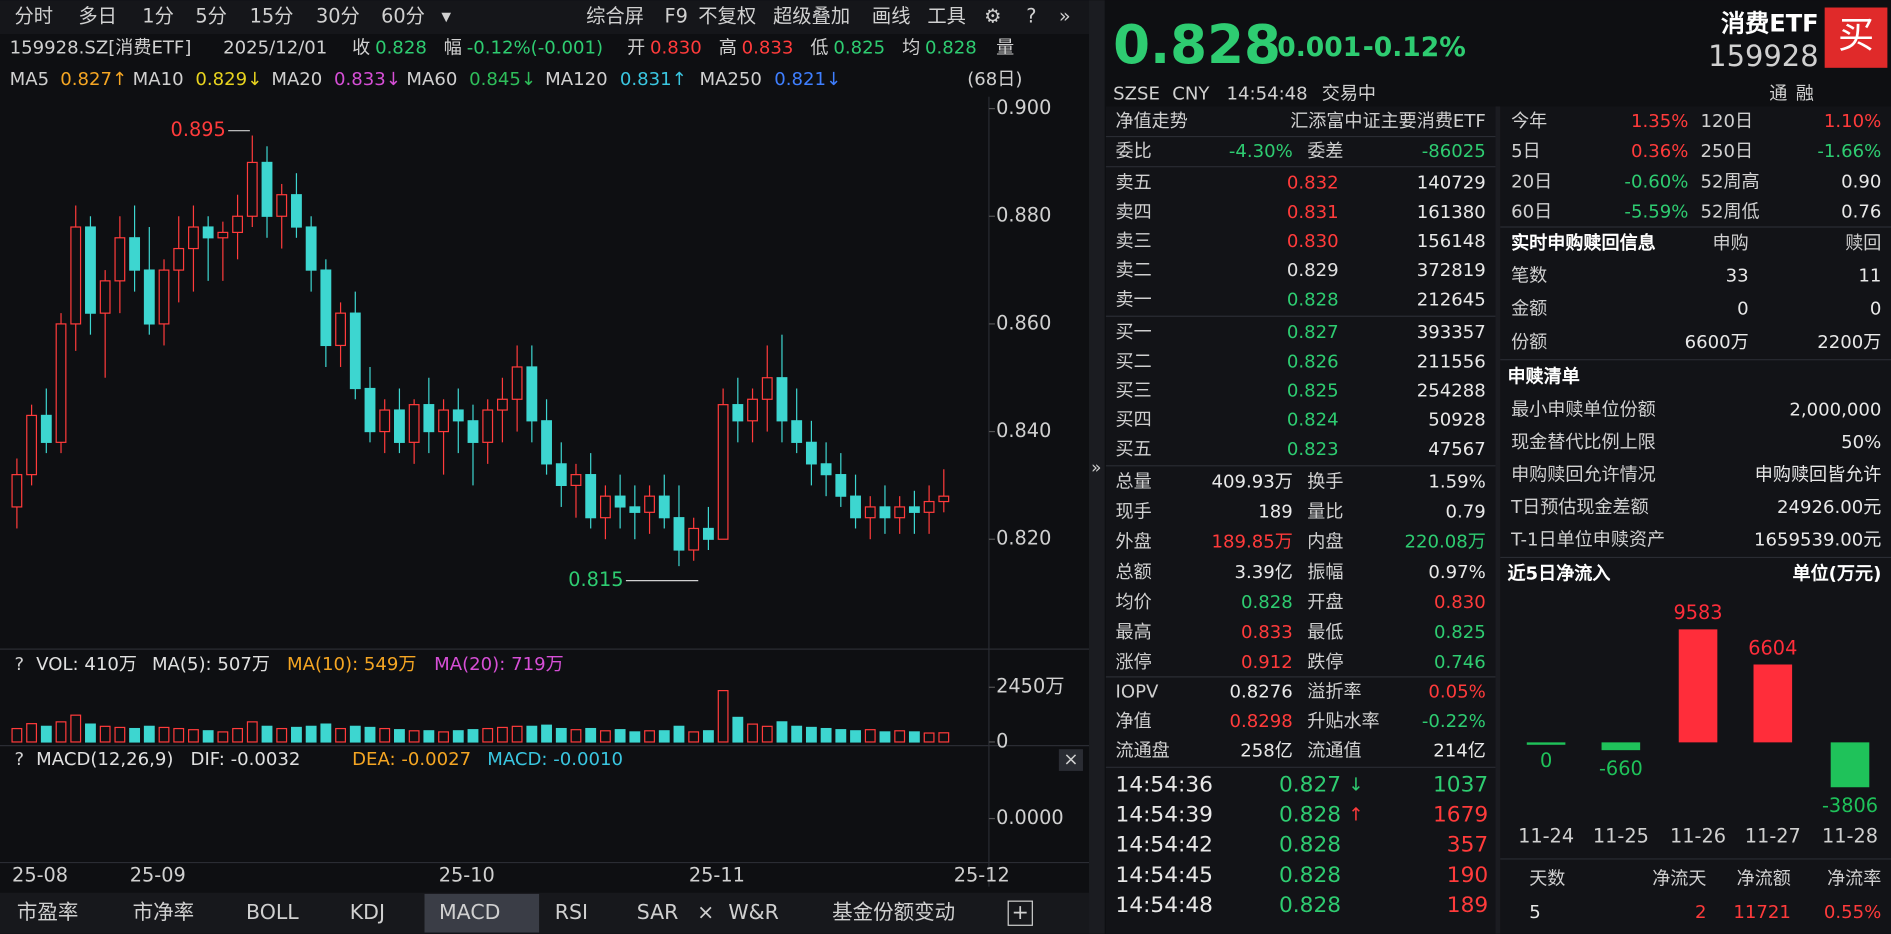 This screenshot has height=934, width=1891. Describe the element at coordinates (1096, 467) in the screenshot. I see `collapse-icon: »` at that location.